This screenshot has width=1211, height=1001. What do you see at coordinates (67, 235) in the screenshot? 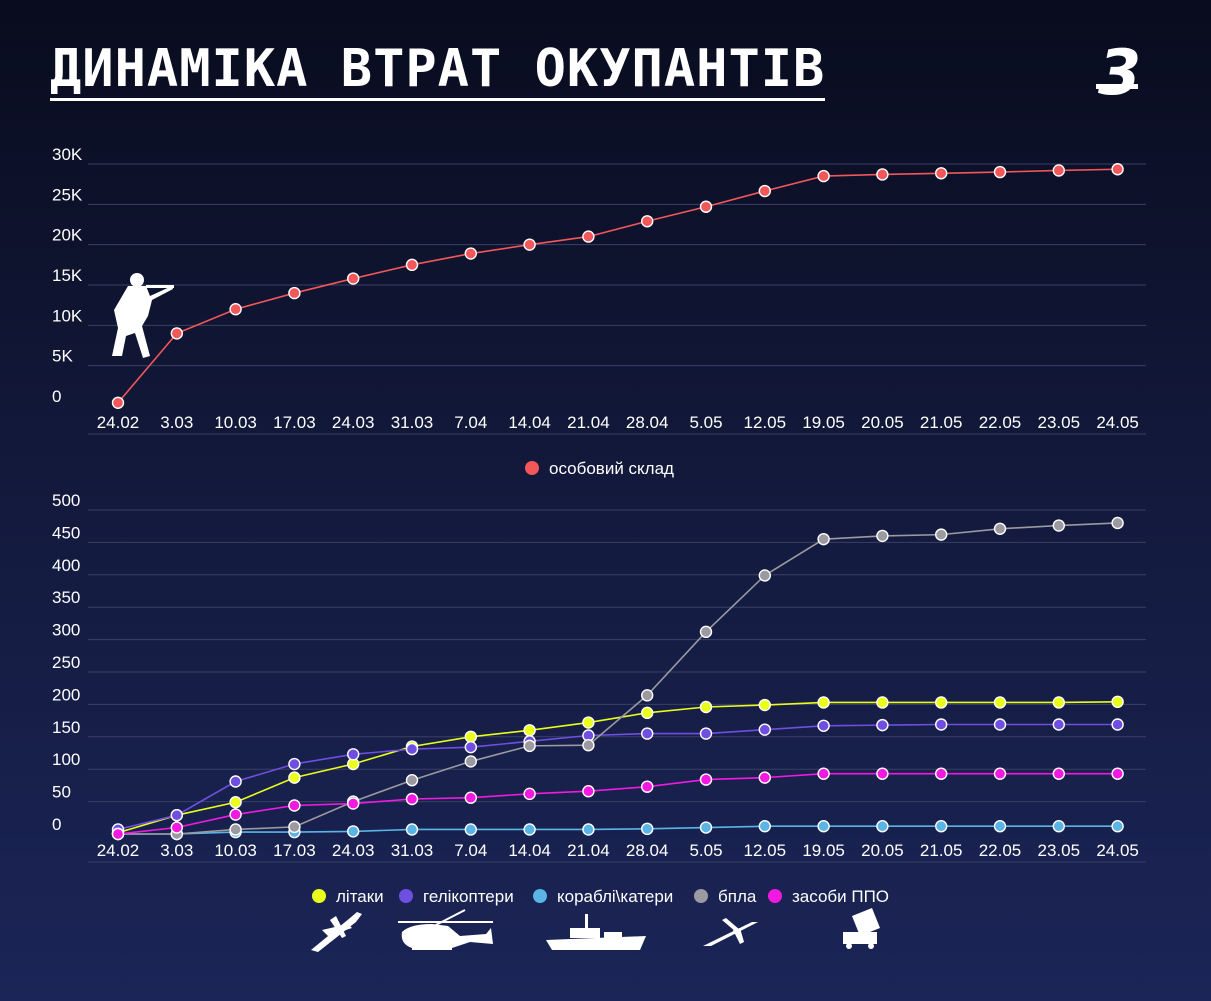
I see `y-tick-label: 20K` at bounding box center [67, 235].